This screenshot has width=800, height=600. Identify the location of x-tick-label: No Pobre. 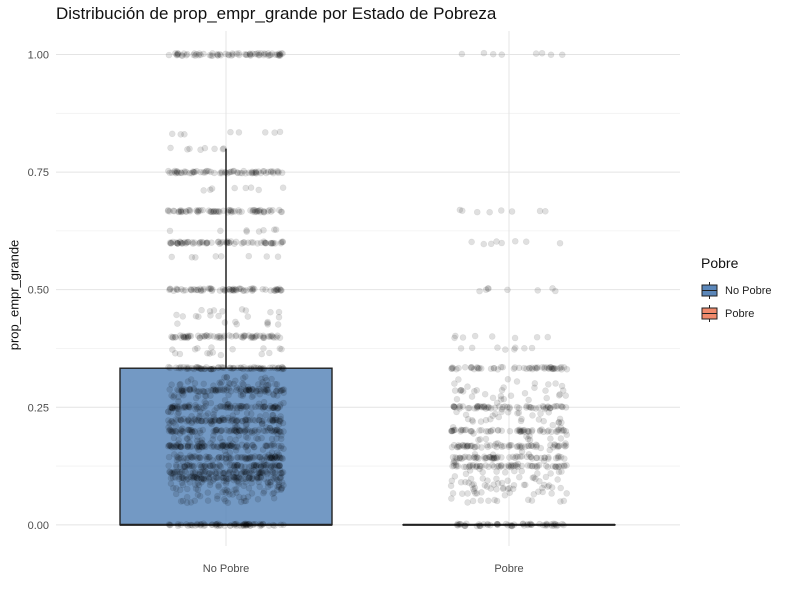
(226, 569).